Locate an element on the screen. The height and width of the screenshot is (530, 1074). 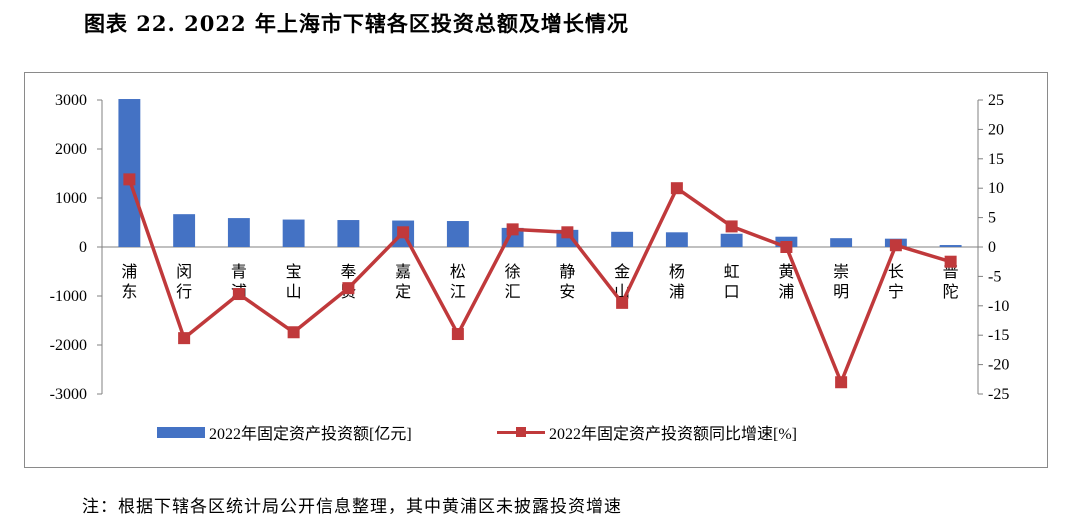
right-axis-tick-label: -15 is located at coordinates (998, 335).